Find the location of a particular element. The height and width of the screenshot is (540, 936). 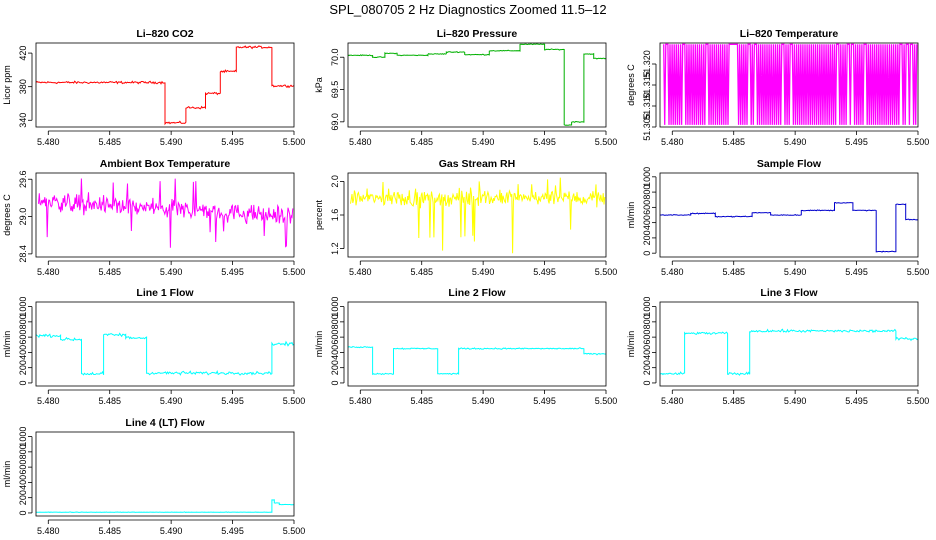

y-tick-label: 69.0 is located at coordinates (335, 122).